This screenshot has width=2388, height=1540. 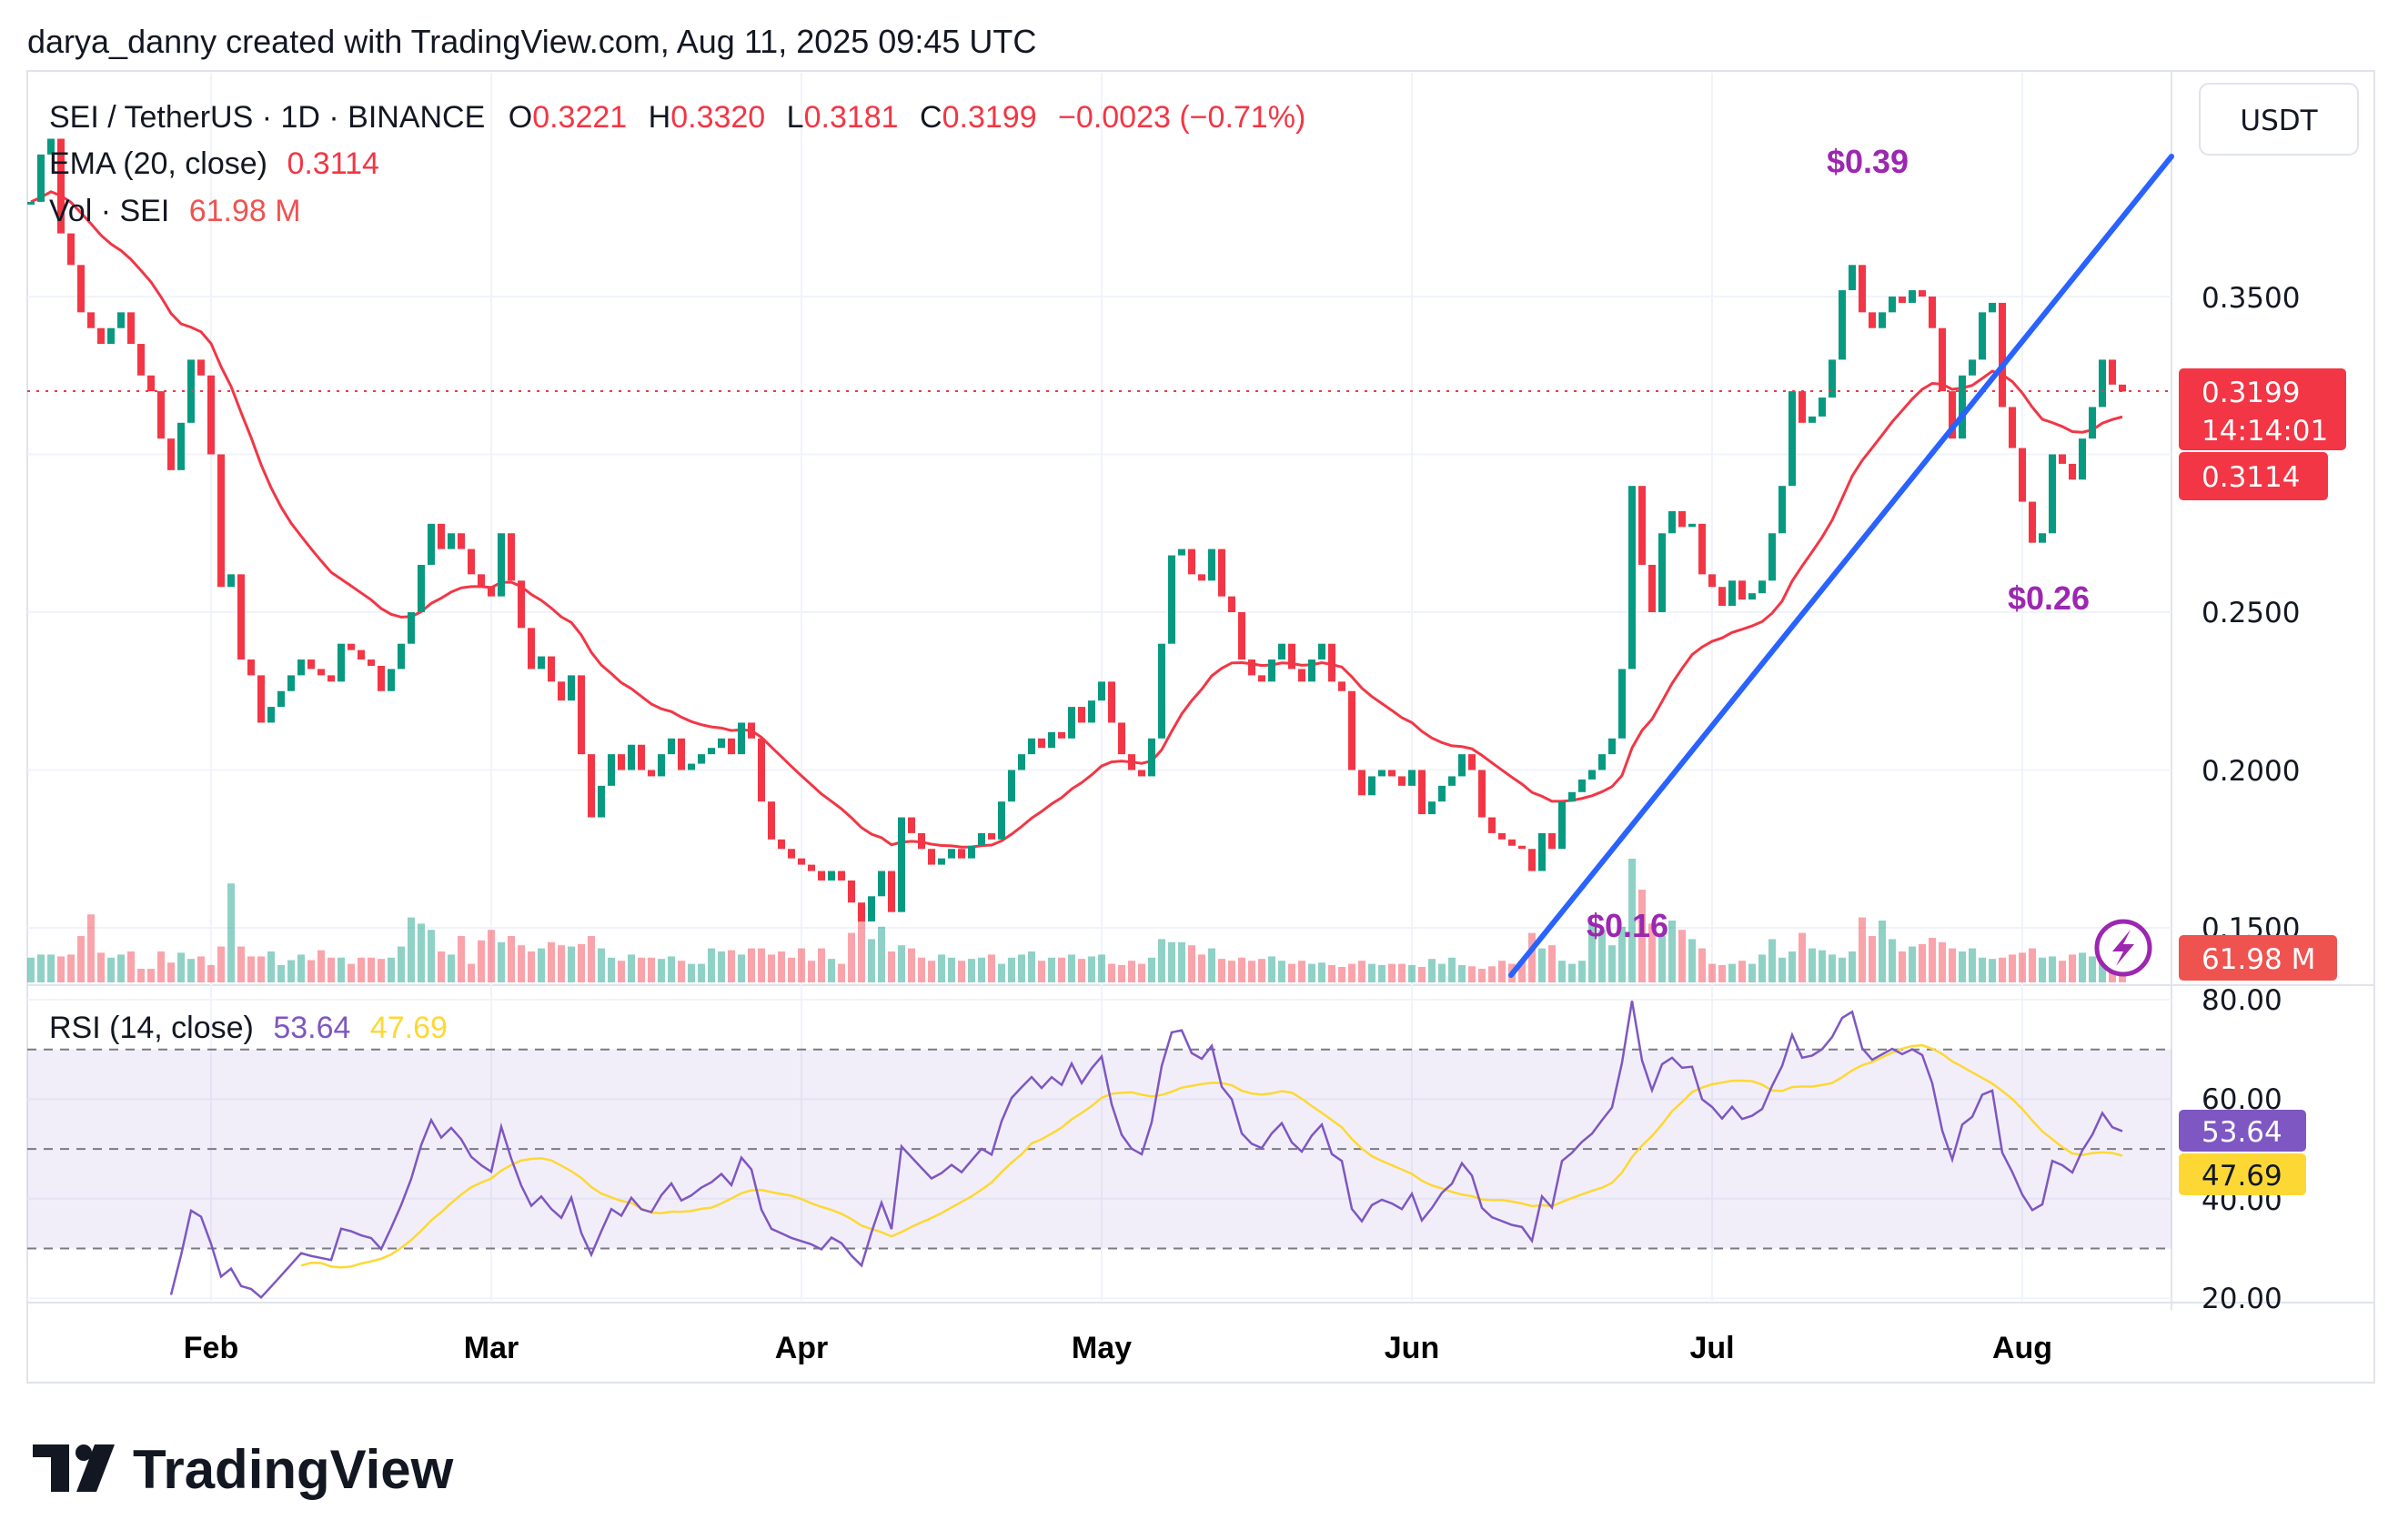 What do you see at coordinates (1627, 925) in the screenshot?
I see `annotation-low: $0.16` at bounding box center [1627, 925].